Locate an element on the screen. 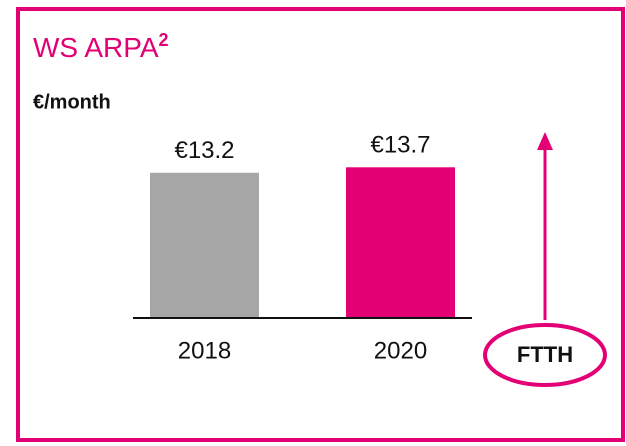  arrow-head is located at coordinates (545, 141).